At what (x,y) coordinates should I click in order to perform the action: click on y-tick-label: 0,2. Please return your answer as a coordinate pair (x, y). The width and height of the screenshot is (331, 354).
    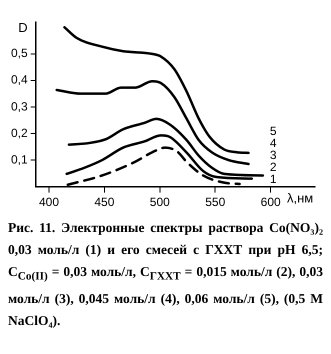
    Looking at the image, I should click on (19, 133).